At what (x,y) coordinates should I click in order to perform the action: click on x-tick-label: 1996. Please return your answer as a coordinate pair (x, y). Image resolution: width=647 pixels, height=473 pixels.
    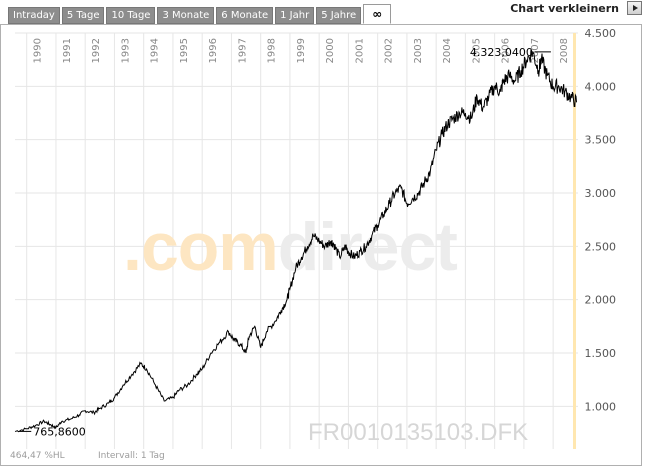
    Looking at the image, I should click on (213, 50).